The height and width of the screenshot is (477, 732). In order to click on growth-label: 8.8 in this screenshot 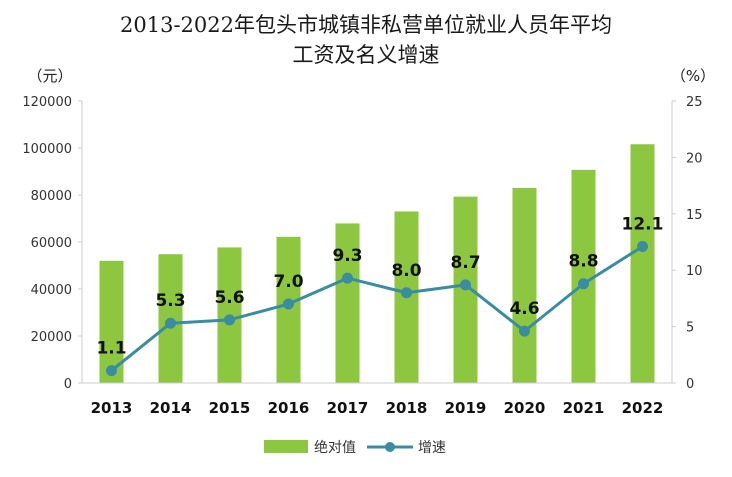, I will do `click(583, 262)`.